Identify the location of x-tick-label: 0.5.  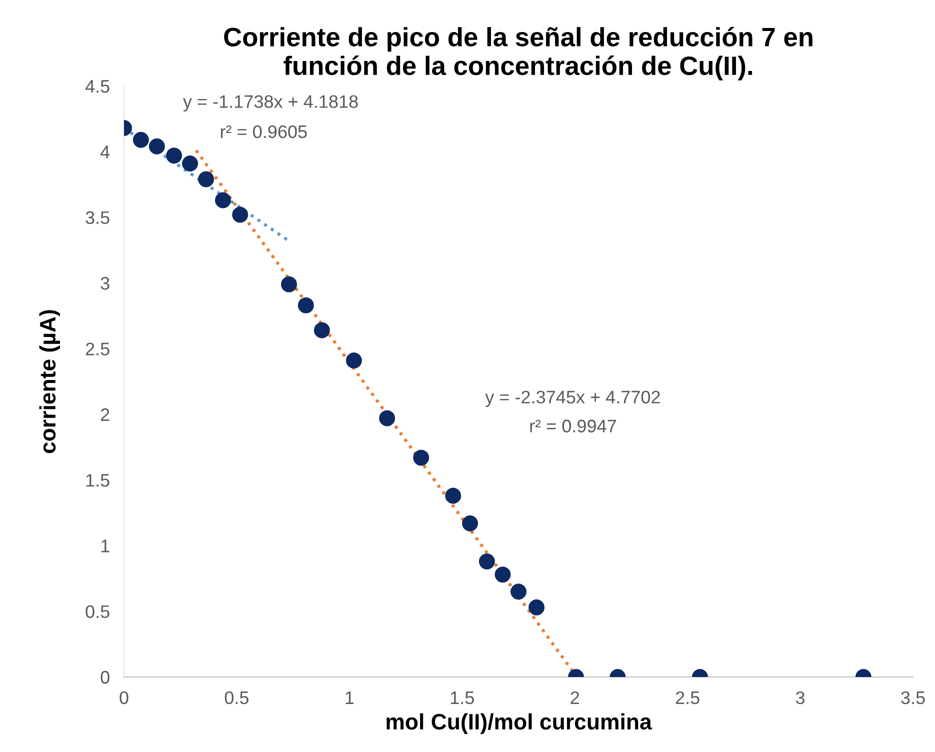
(236, 697).